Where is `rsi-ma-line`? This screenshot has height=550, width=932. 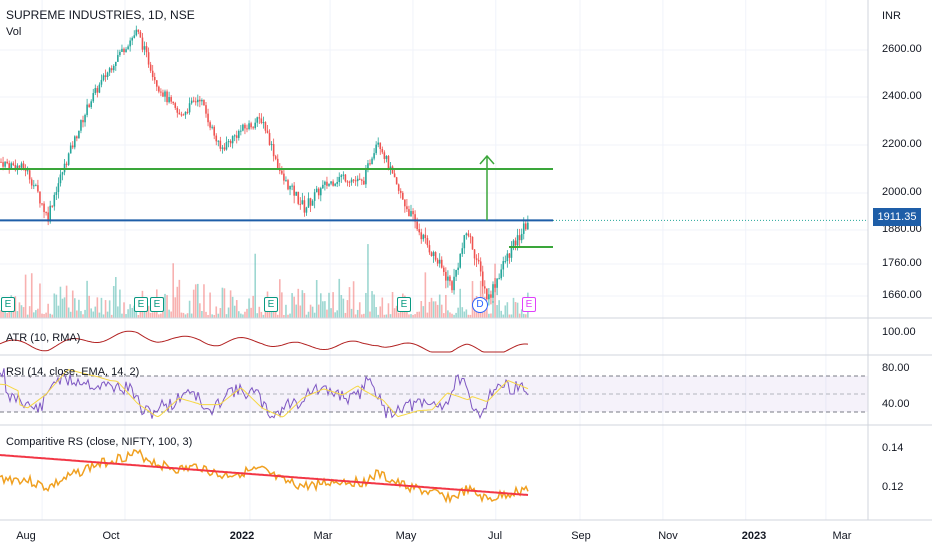 rsi-ma-line is located at coordinates (264, 393).